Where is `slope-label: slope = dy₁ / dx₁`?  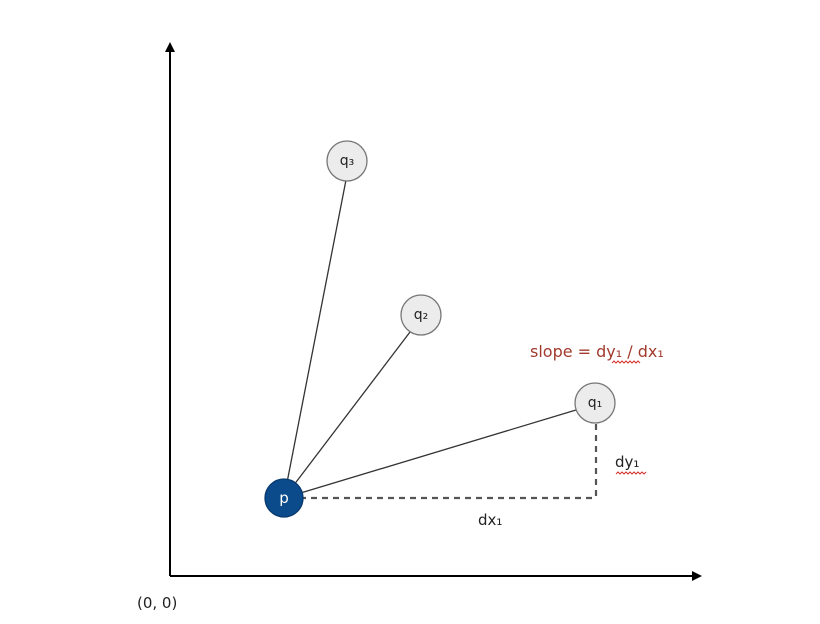 slope-label: slope = dy₁ / dx₁ is located at coordinates (597, 351).